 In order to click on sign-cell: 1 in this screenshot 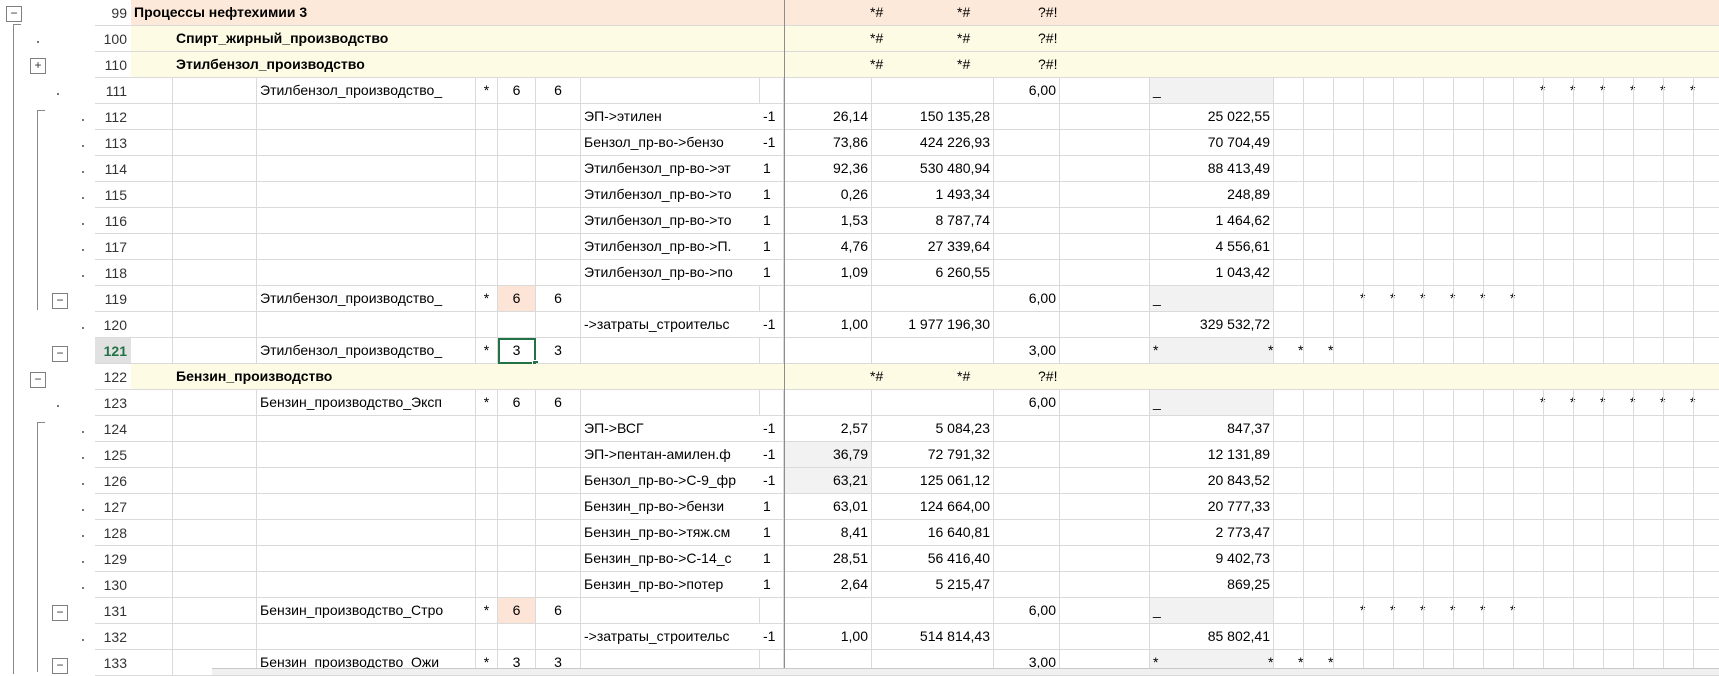, I will do `click(772, 533)`.